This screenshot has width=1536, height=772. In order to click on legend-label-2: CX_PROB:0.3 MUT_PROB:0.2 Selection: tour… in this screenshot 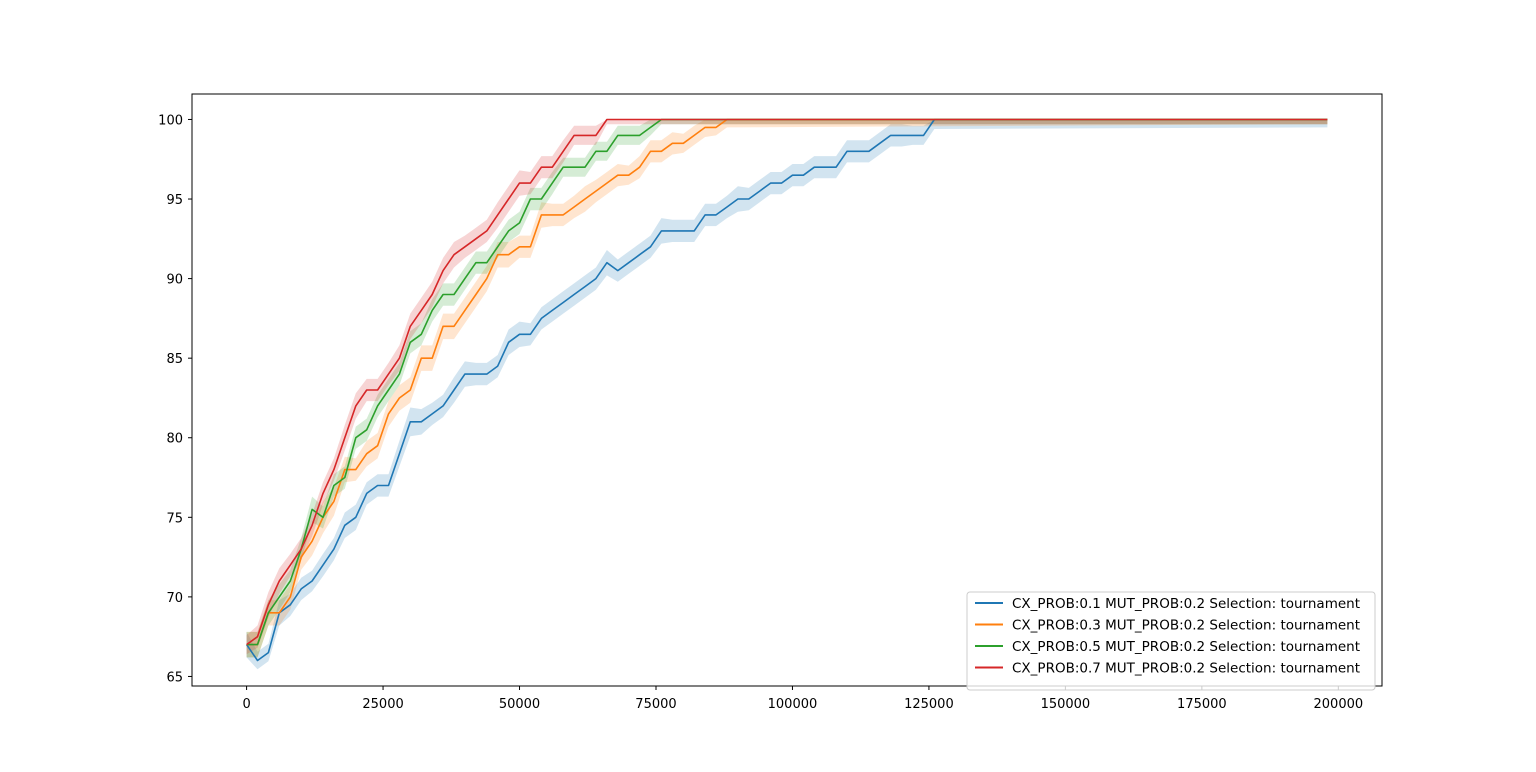, I will do `click(1186, 626)`.